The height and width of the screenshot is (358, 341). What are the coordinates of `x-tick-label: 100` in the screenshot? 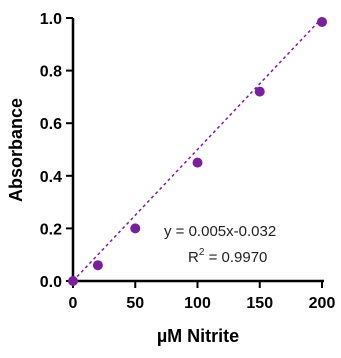 It's located at (197, 303).